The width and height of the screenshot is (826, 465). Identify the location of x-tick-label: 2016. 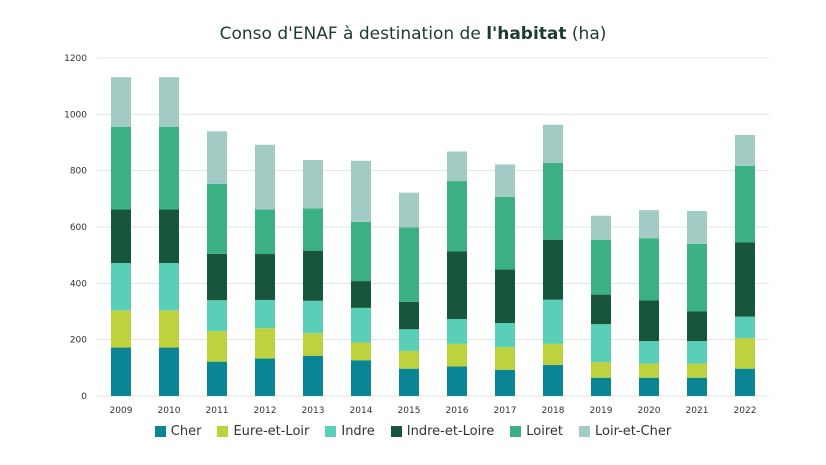
(457, 411).